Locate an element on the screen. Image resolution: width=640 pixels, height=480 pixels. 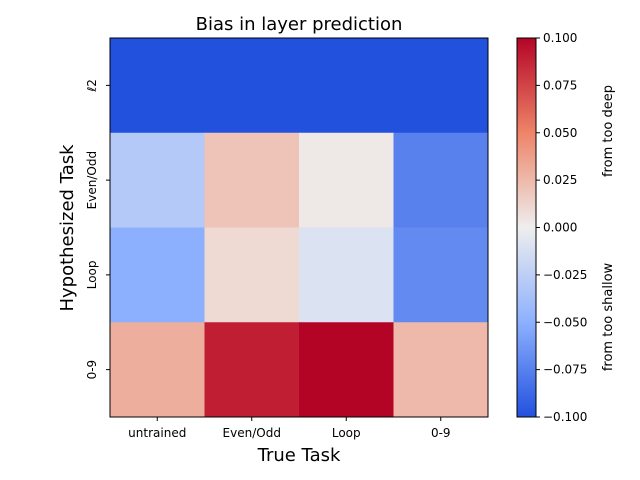
colorbar-tick-label: 0.050 is located at coordinates (560, 133).